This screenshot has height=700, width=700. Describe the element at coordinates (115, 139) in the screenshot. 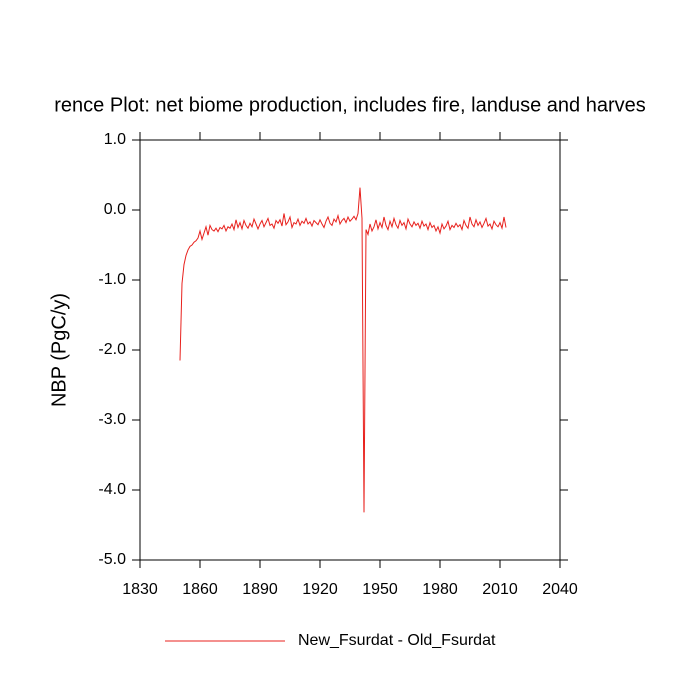

I see `y-tick-label: 1.0` at that location.